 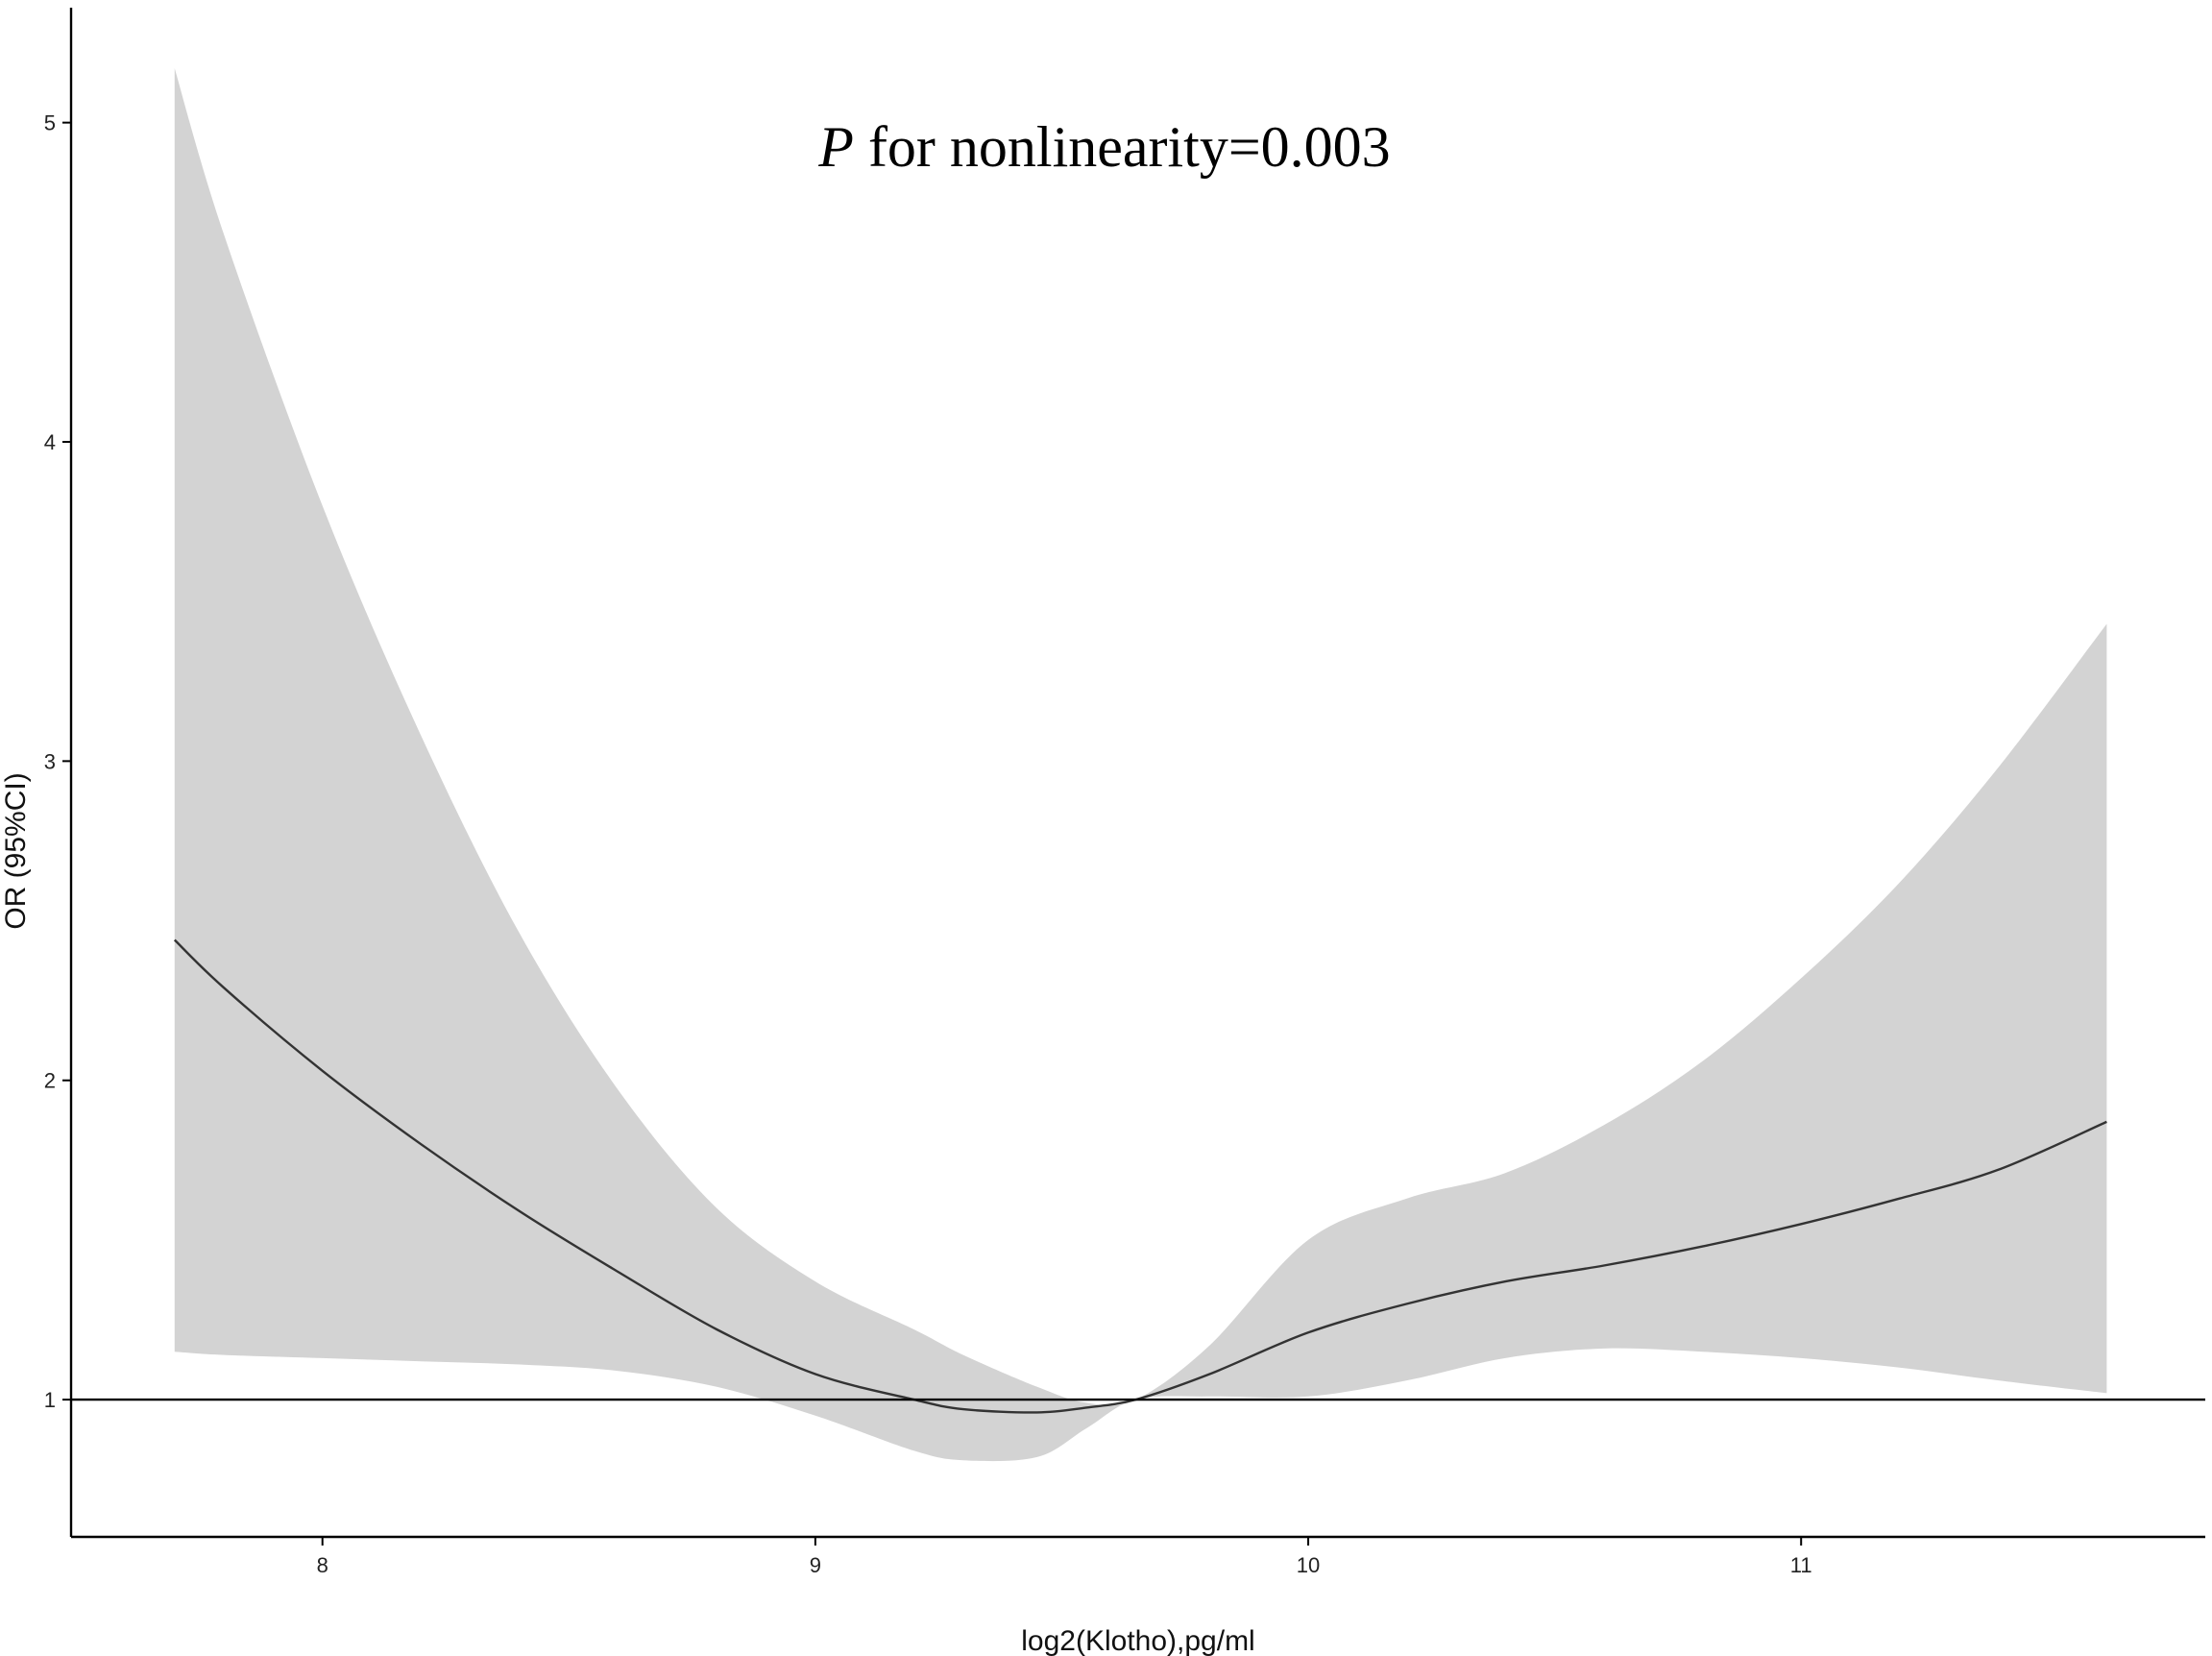 I want to click on x-tick-label: 11, so click(x=1801, y=1565).